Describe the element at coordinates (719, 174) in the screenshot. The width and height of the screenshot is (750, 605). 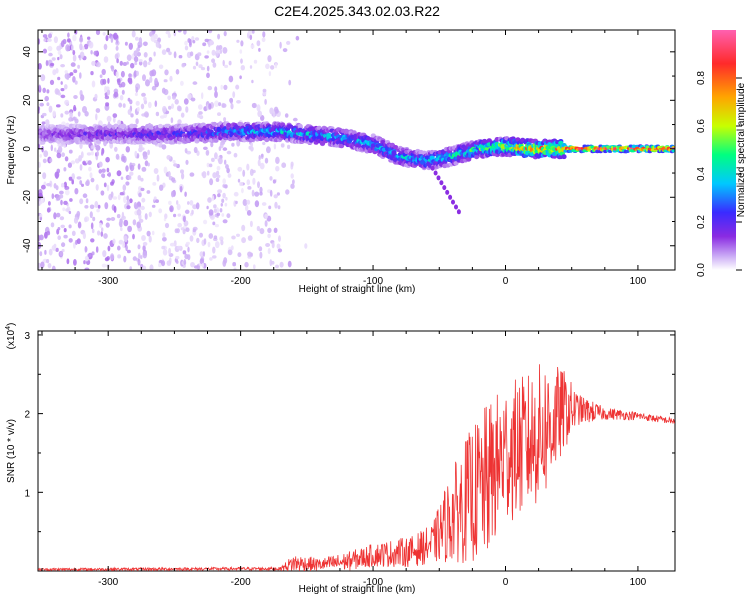
I see `colorbar-ticks: 0.0 0.2 0.4 0.6 0.8` at that location.